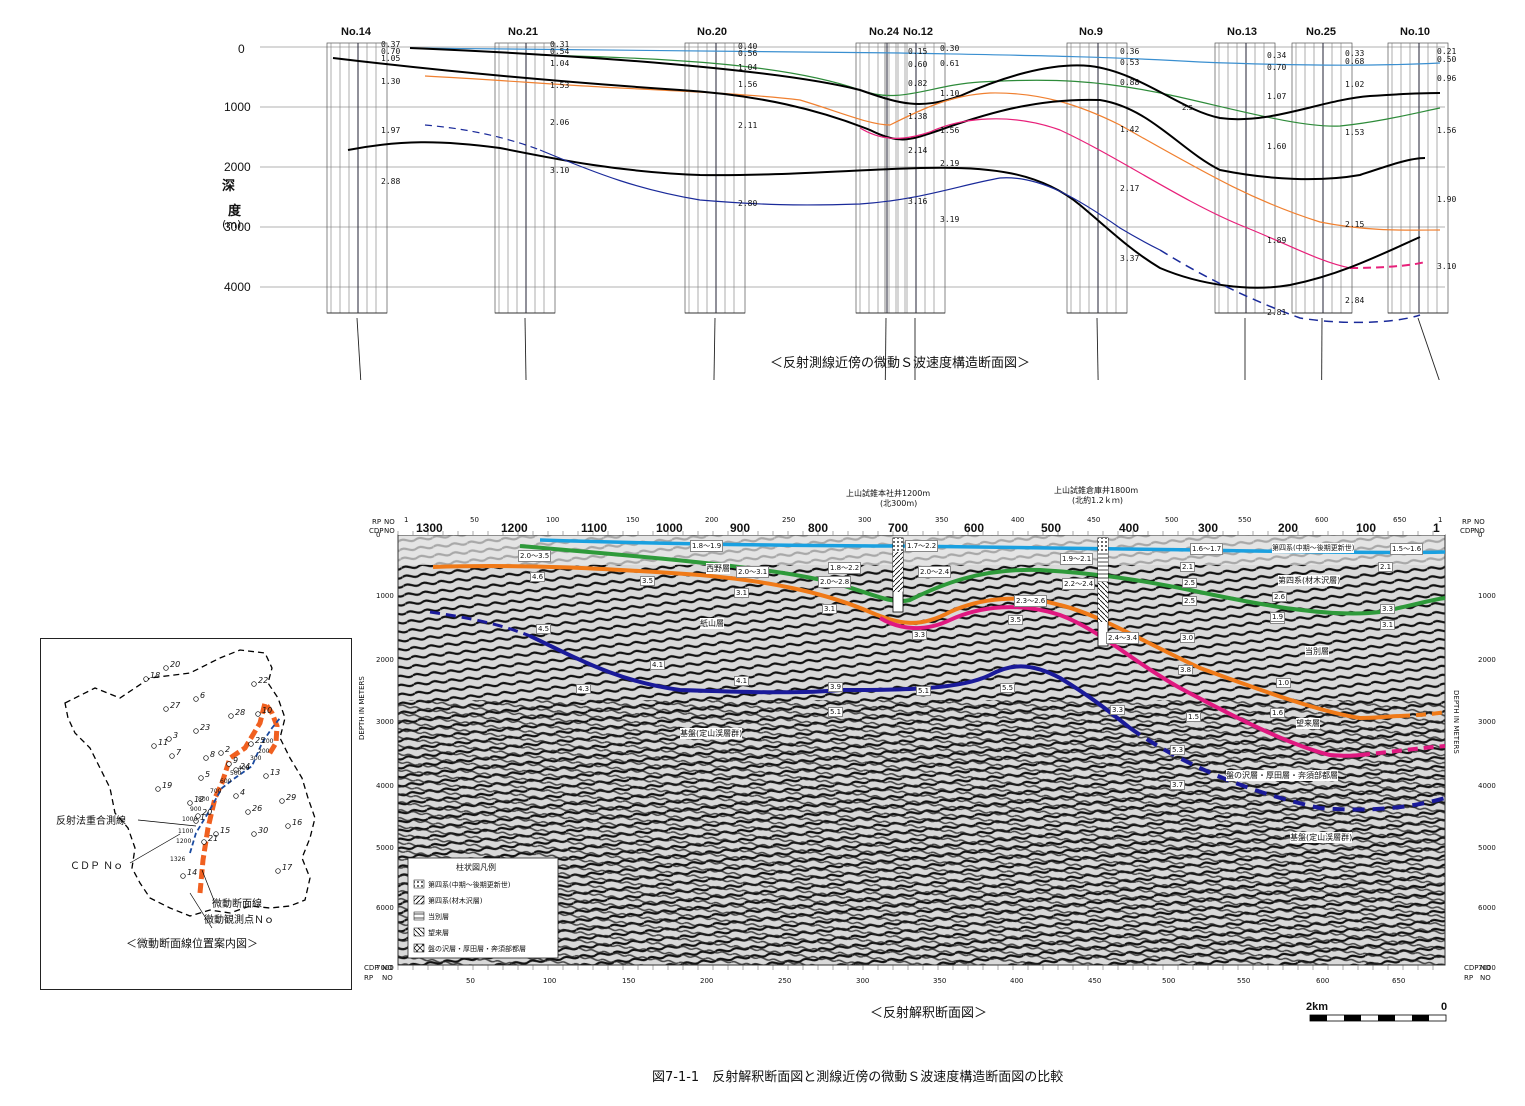 The height and width of the screenshot is (1106, 1525). I want to click on velocity-value: 0.30, so click(950, 48).